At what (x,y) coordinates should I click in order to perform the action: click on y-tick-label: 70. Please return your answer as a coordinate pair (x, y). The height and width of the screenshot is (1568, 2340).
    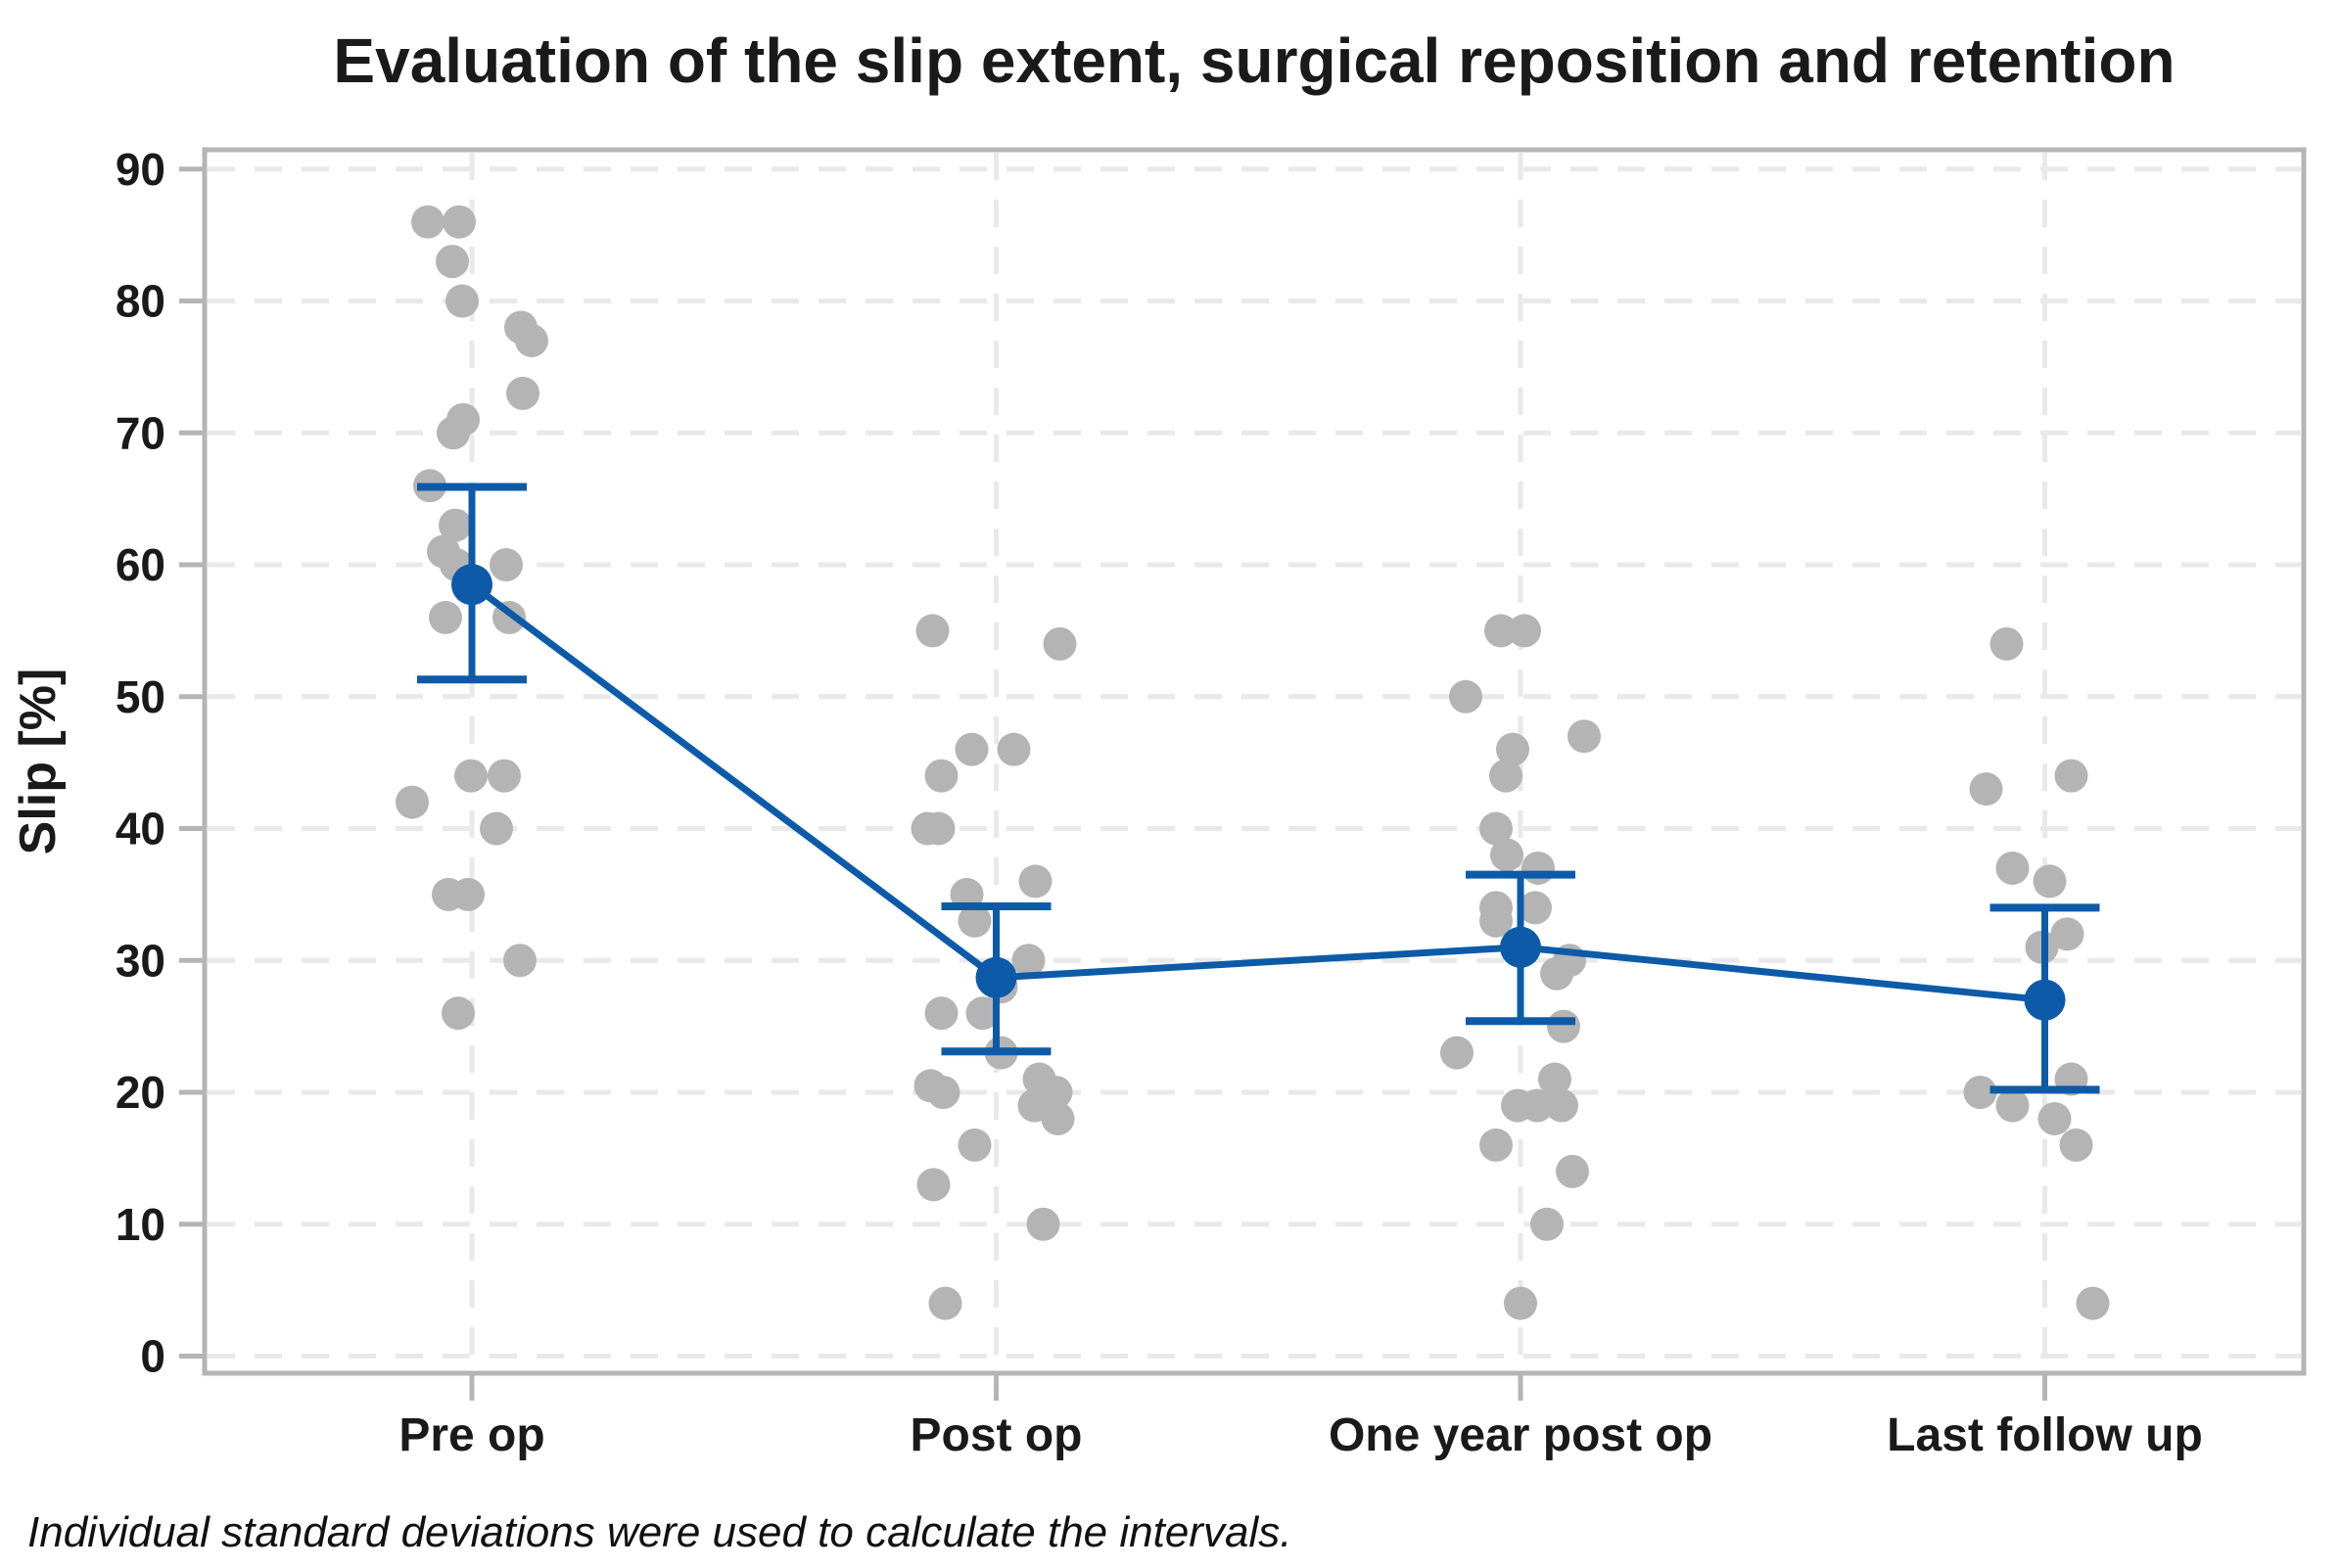
    Looking at the image, I should click on (140, 432).